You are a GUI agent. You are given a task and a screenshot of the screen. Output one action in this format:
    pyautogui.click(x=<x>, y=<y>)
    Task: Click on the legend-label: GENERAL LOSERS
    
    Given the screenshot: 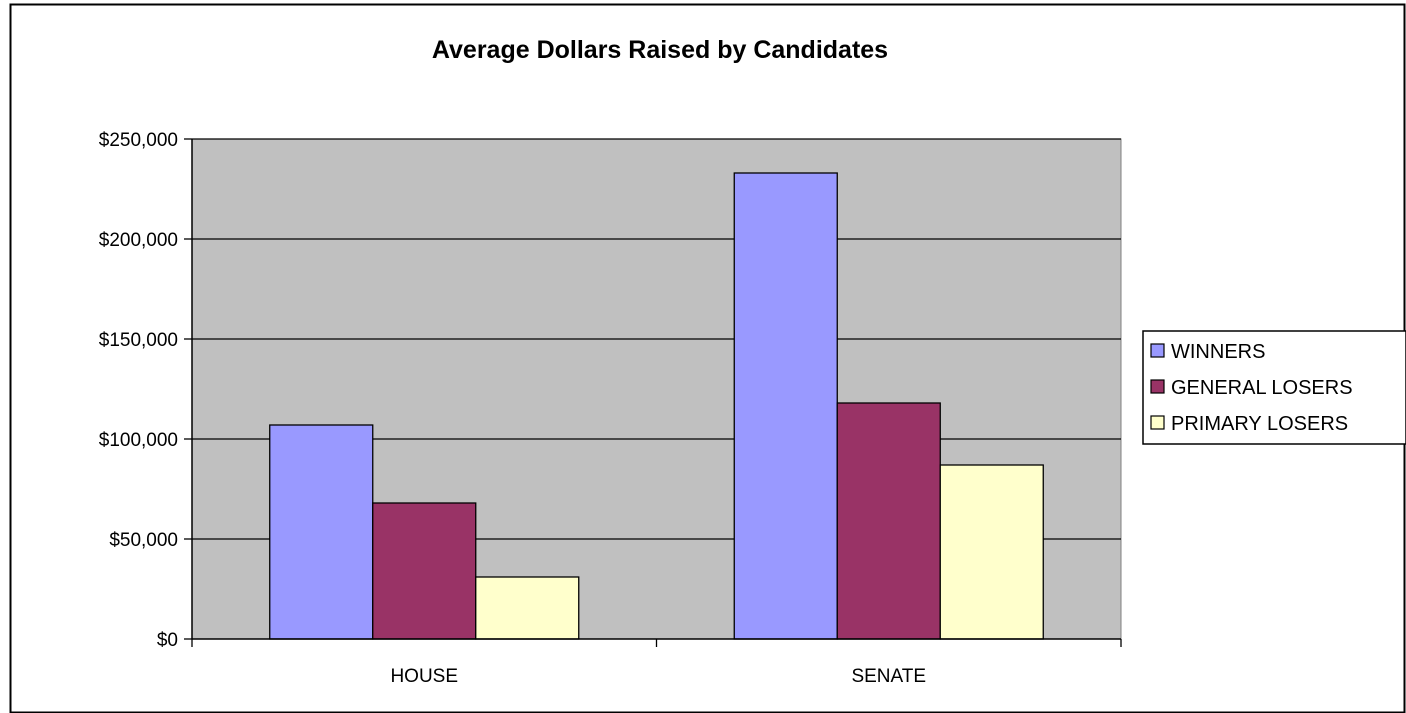 What is the action you would take?
    pyautogui.click(x=1262, y=388)
    